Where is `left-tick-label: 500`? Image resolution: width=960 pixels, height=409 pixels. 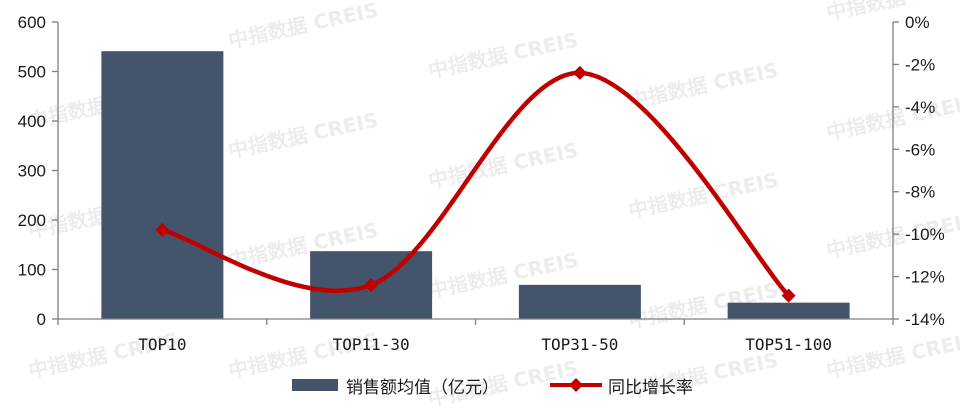 left-tick-label: 500 is located at coordinates (32, 72).